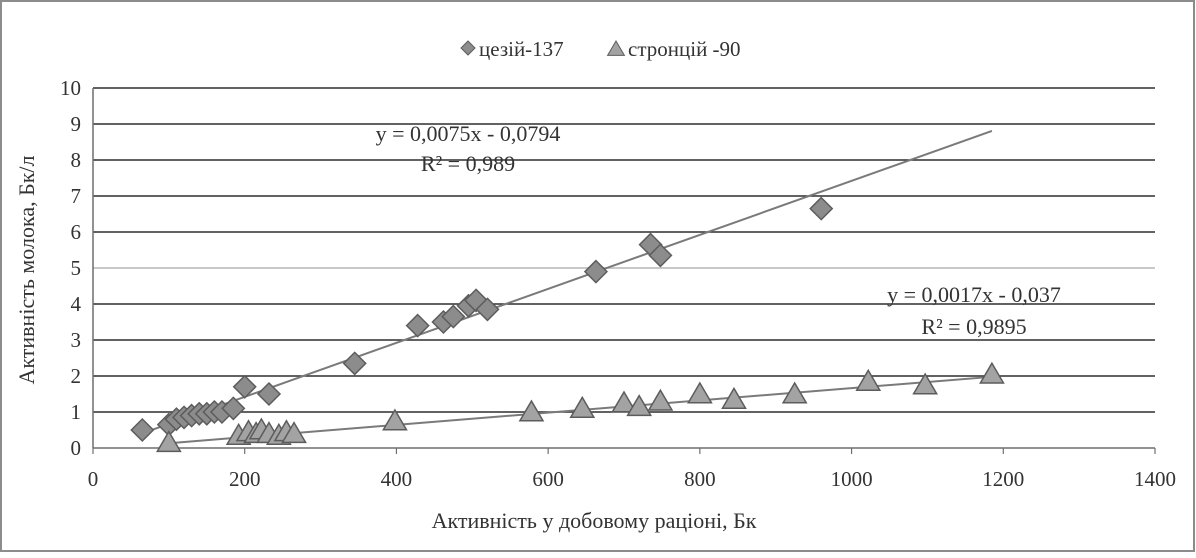 Image resolution: width=1196 pixels, height=558 pixels. I want to click on x-tick-label: 1400, so click(1155, 479).